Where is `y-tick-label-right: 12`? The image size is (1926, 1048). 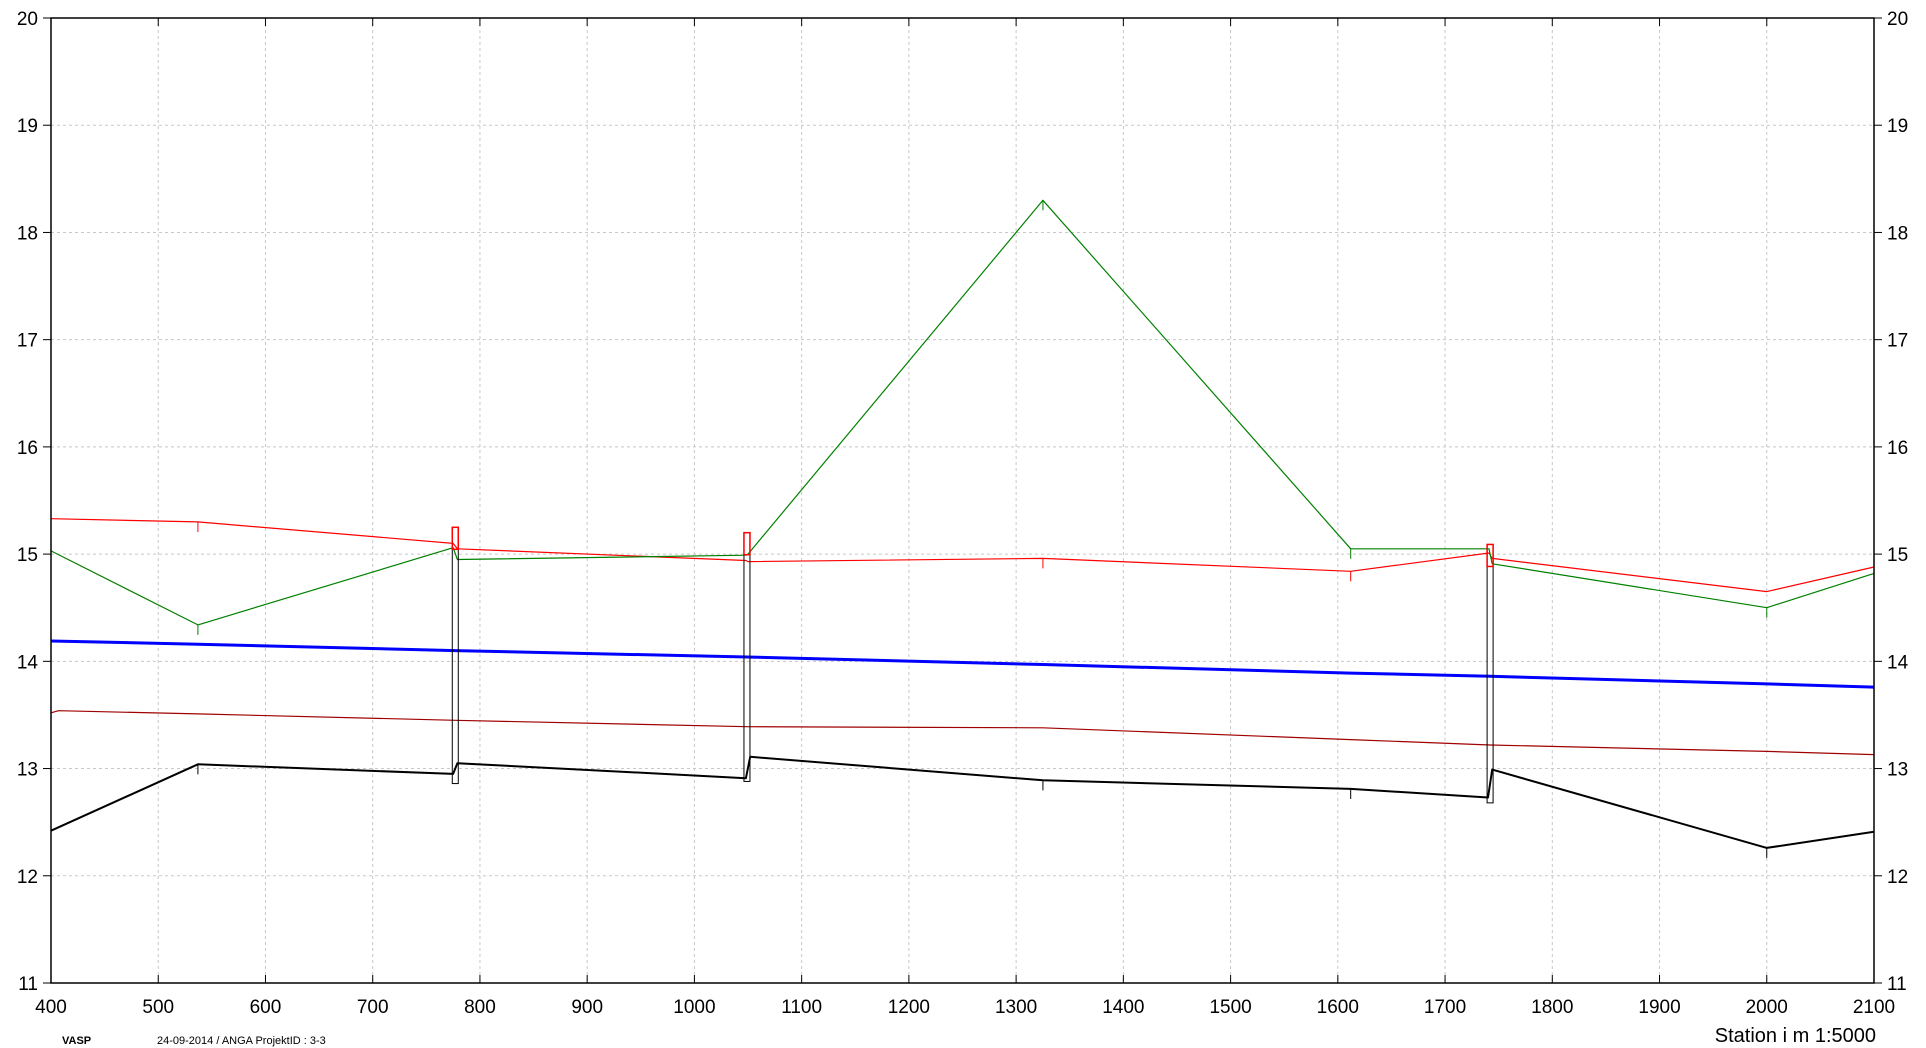 y-tick-label-right: 12 is located at coordinates (1897, 877).